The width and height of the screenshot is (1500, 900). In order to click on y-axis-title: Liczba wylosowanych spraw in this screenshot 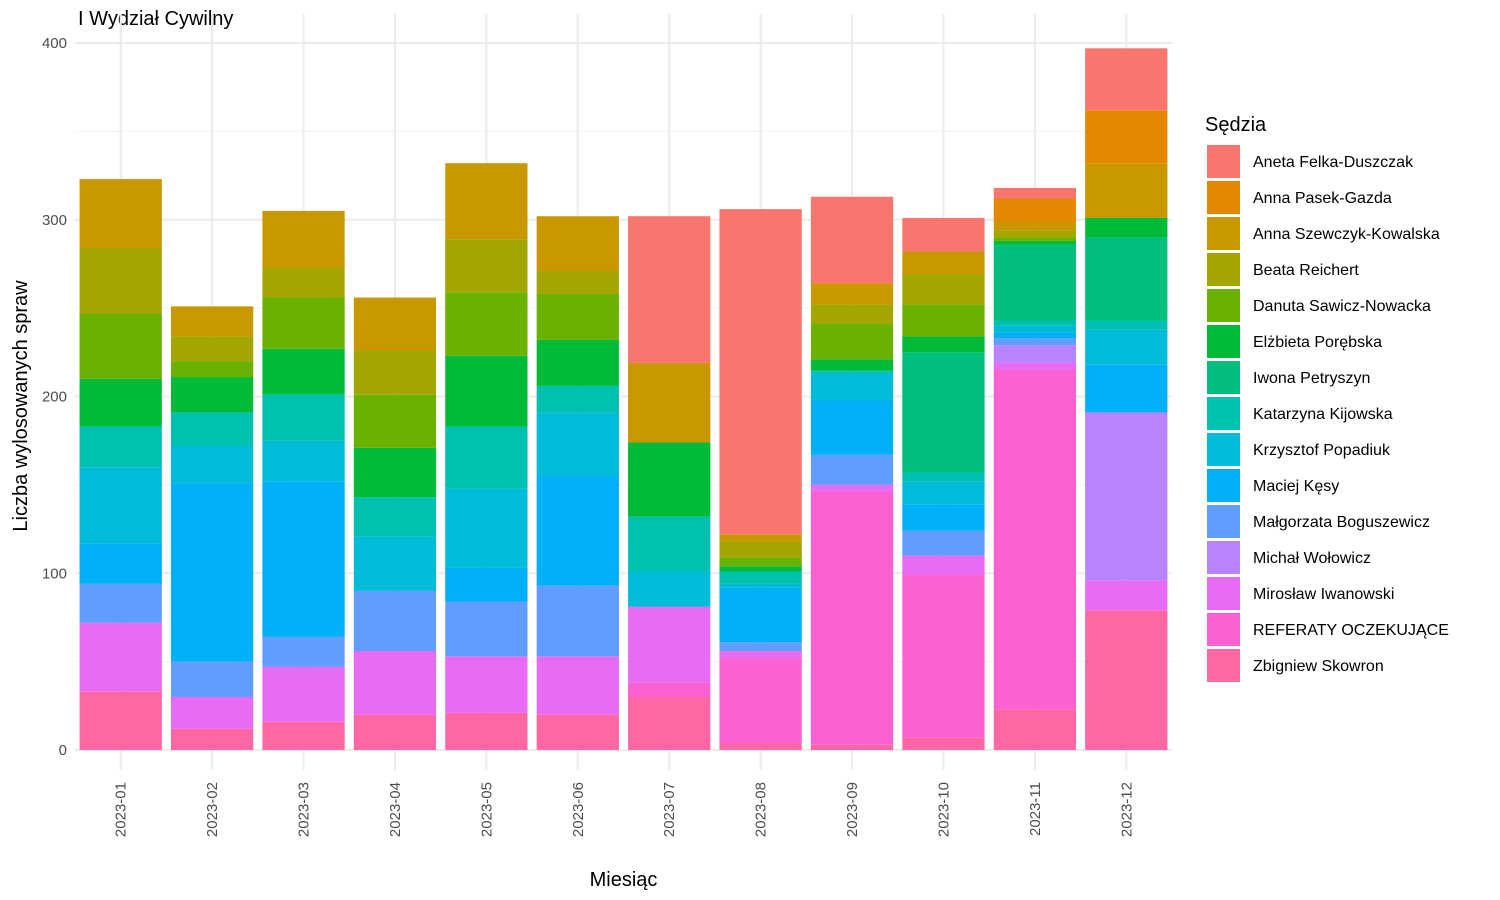, I will do `click(21, 406)`.